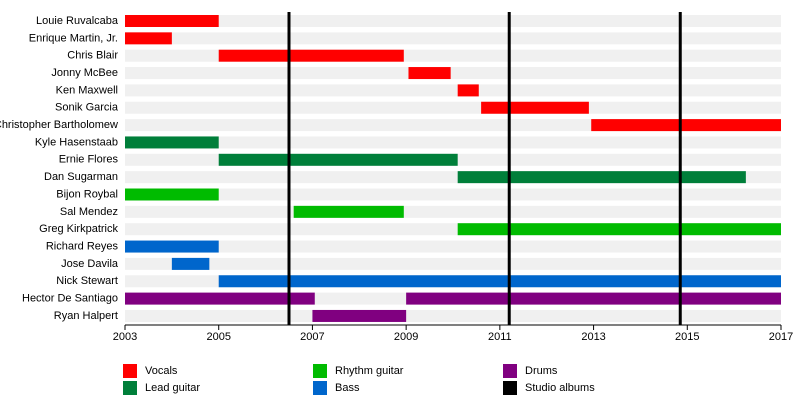 The image size is (800, 406). What do you see at coordinates (59, 125) in the screenshot?
I see `y-tick-label: Christopher Bartholomew` at bounding box center [59, 125].